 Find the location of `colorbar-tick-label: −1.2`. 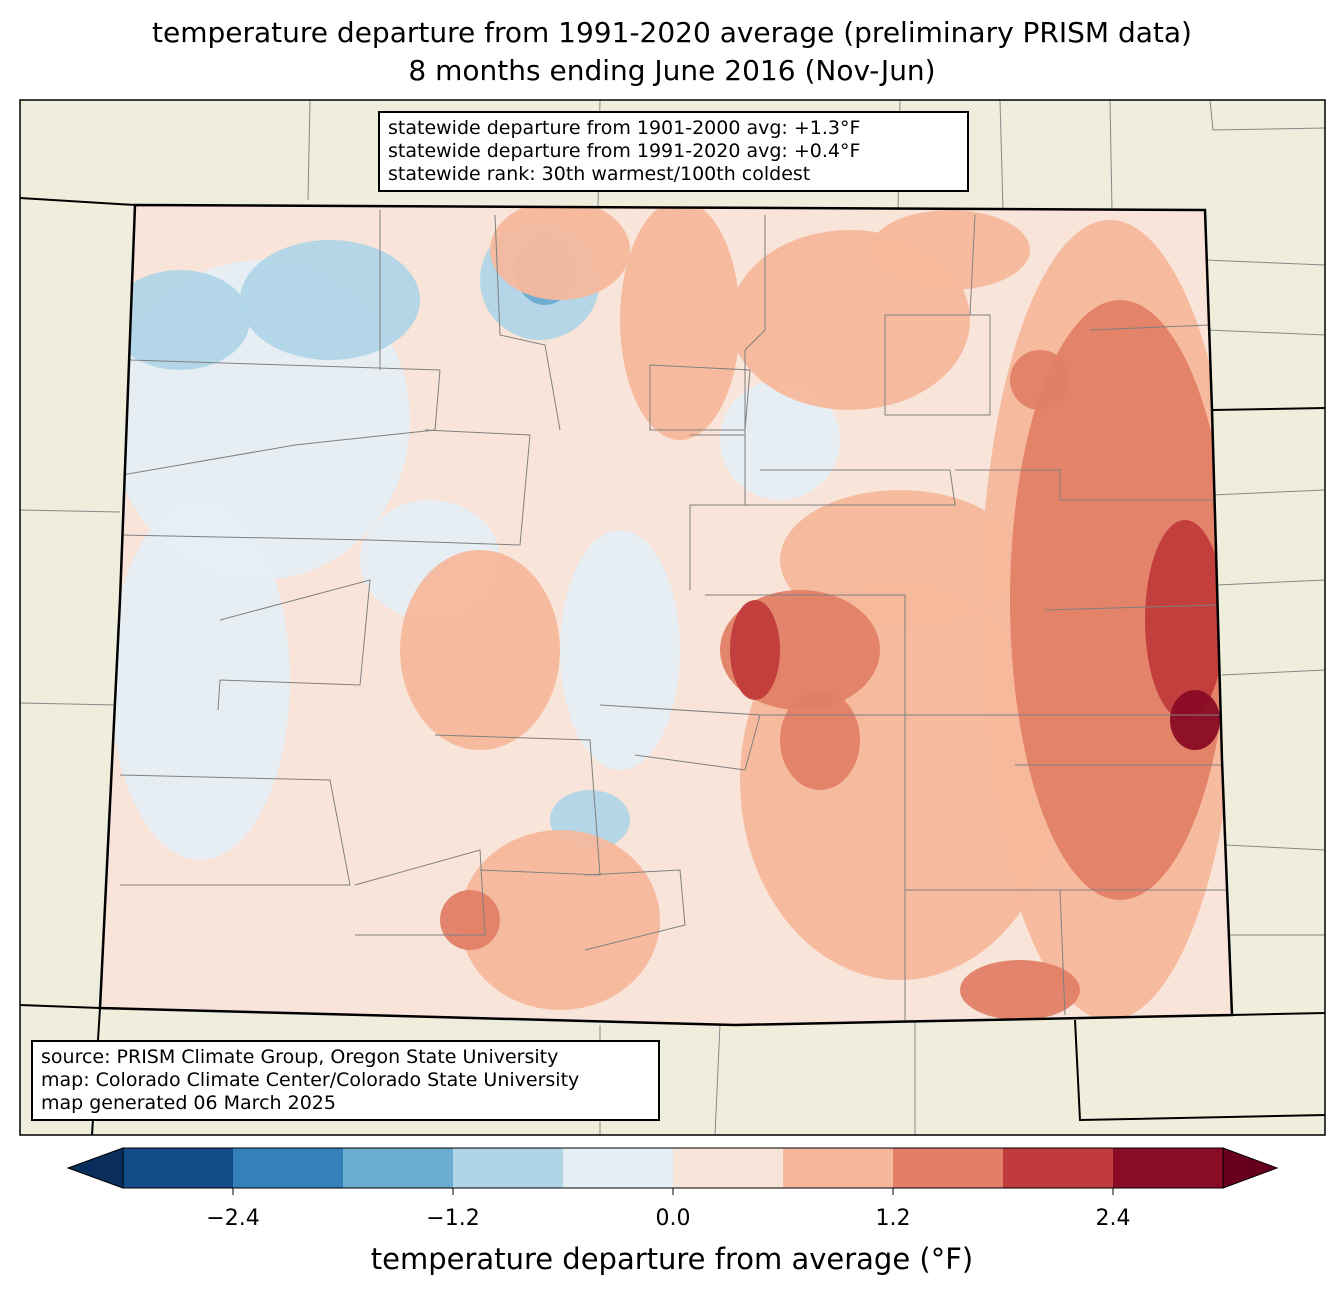

colorbar-tick-label: −1.2 is located at coordinates (453, 1218).